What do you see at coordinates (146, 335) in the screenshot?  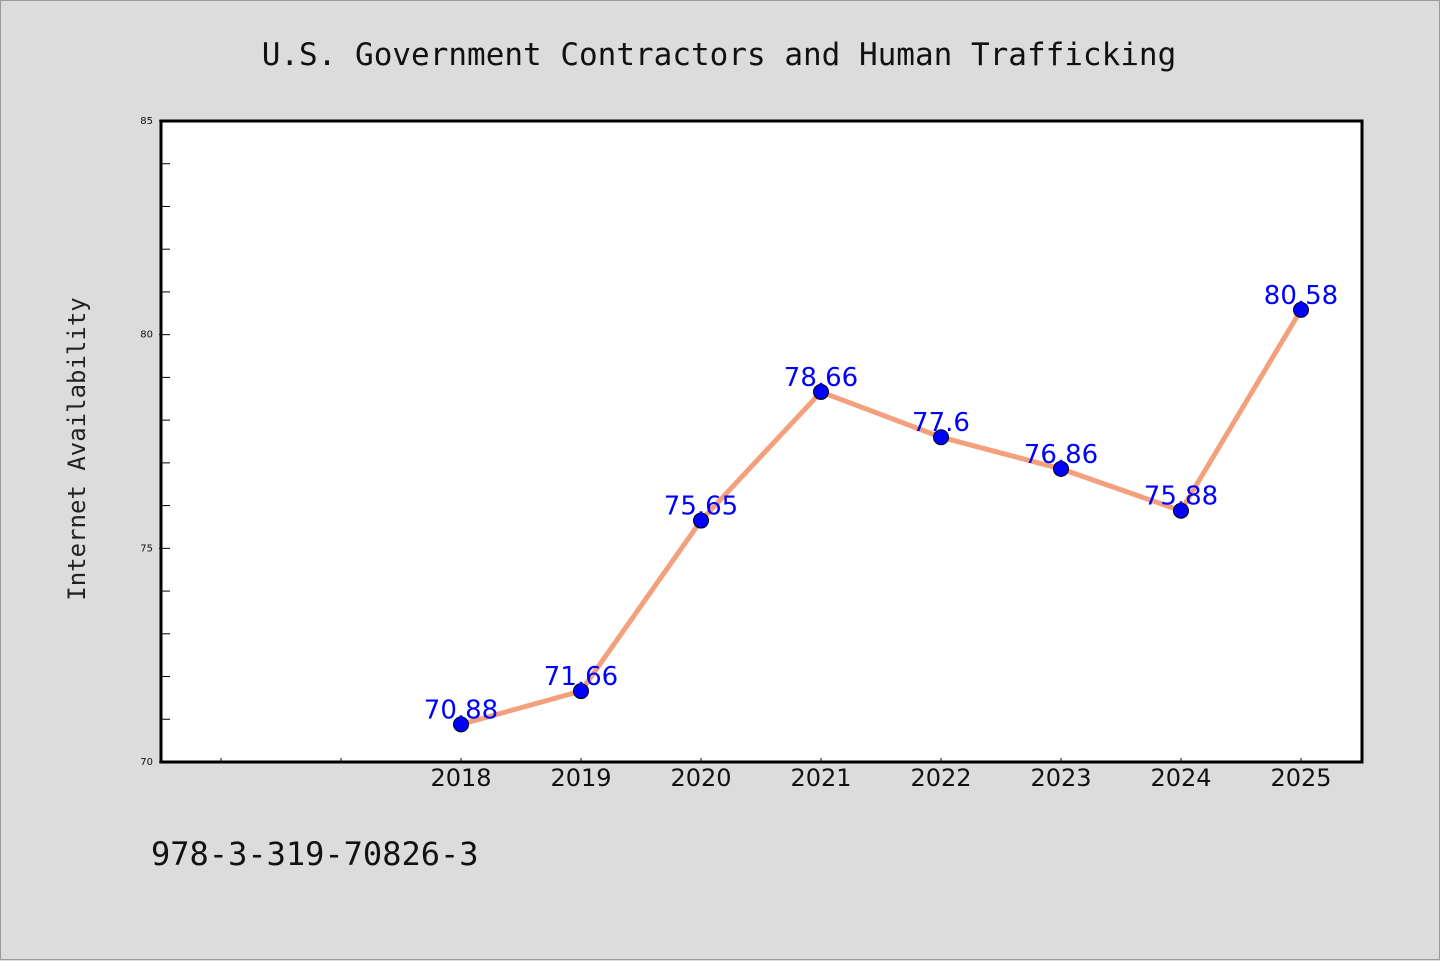 I see `y-tick-label: 80` at bounding box center [146, 335].